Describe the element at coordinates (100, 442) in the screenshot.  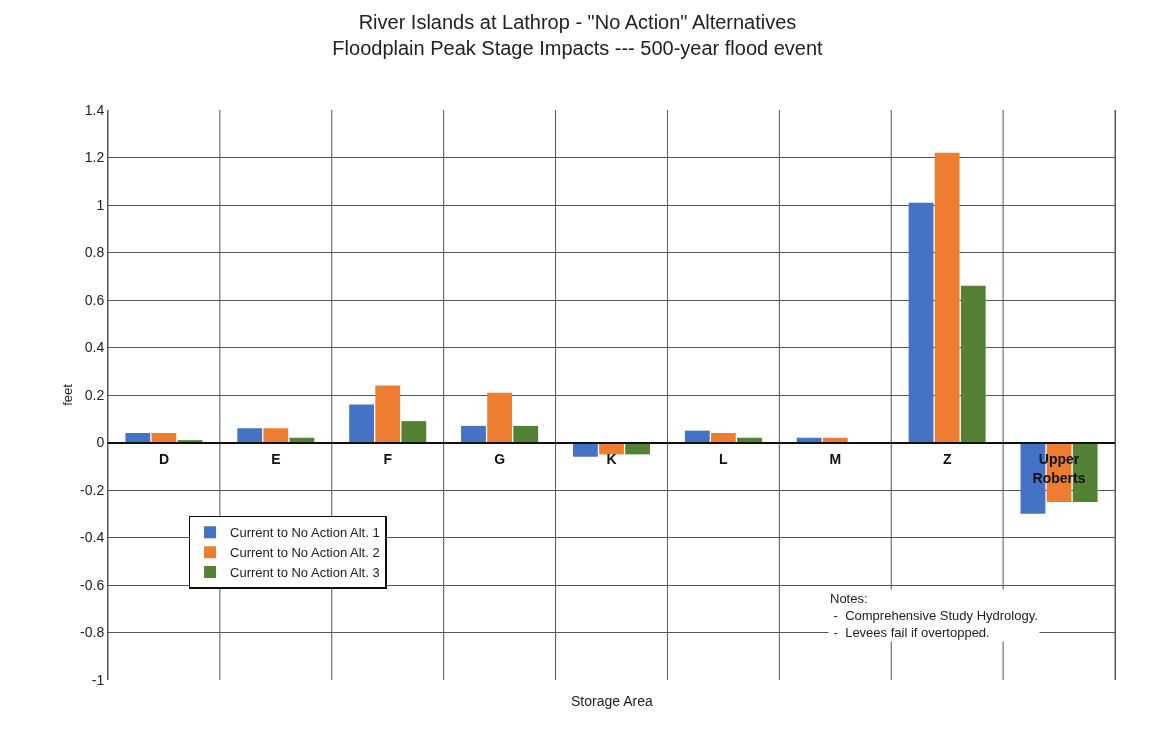
I see `y-tick-label: 0` at that location.